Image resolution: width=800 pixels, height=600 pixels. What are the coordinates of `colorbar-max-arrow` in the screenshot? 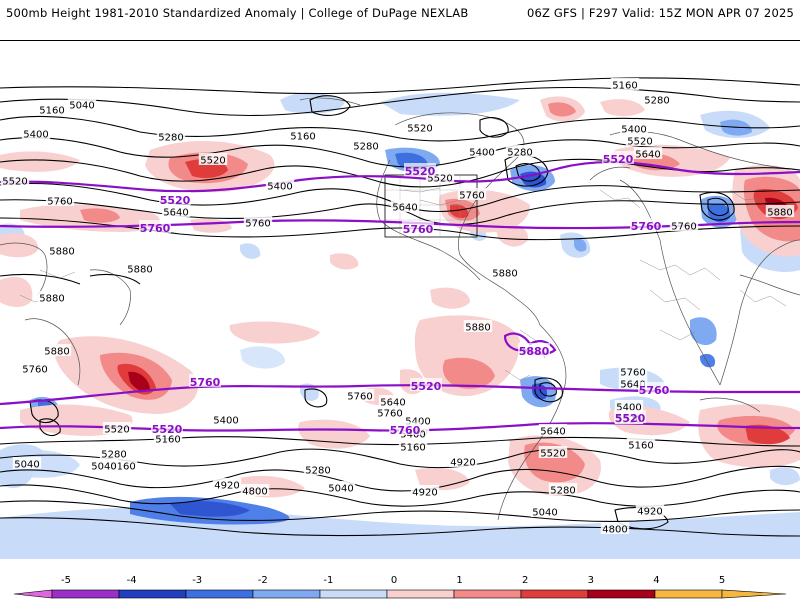 It's located at (754, 594).